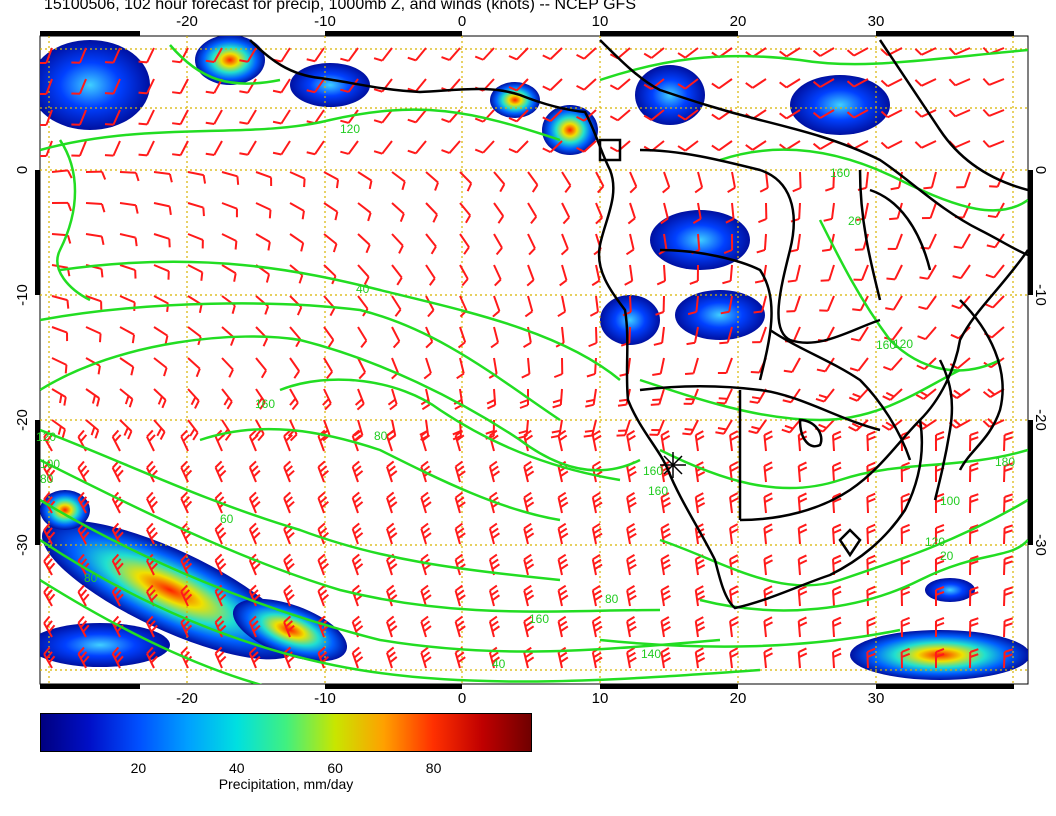 The image size is (1056, 816). What do you see at coordinates (286, 784) in the screenshot?
I see `colorbar-title: Precipitation, mm/day` at bounding box center [286, 784].